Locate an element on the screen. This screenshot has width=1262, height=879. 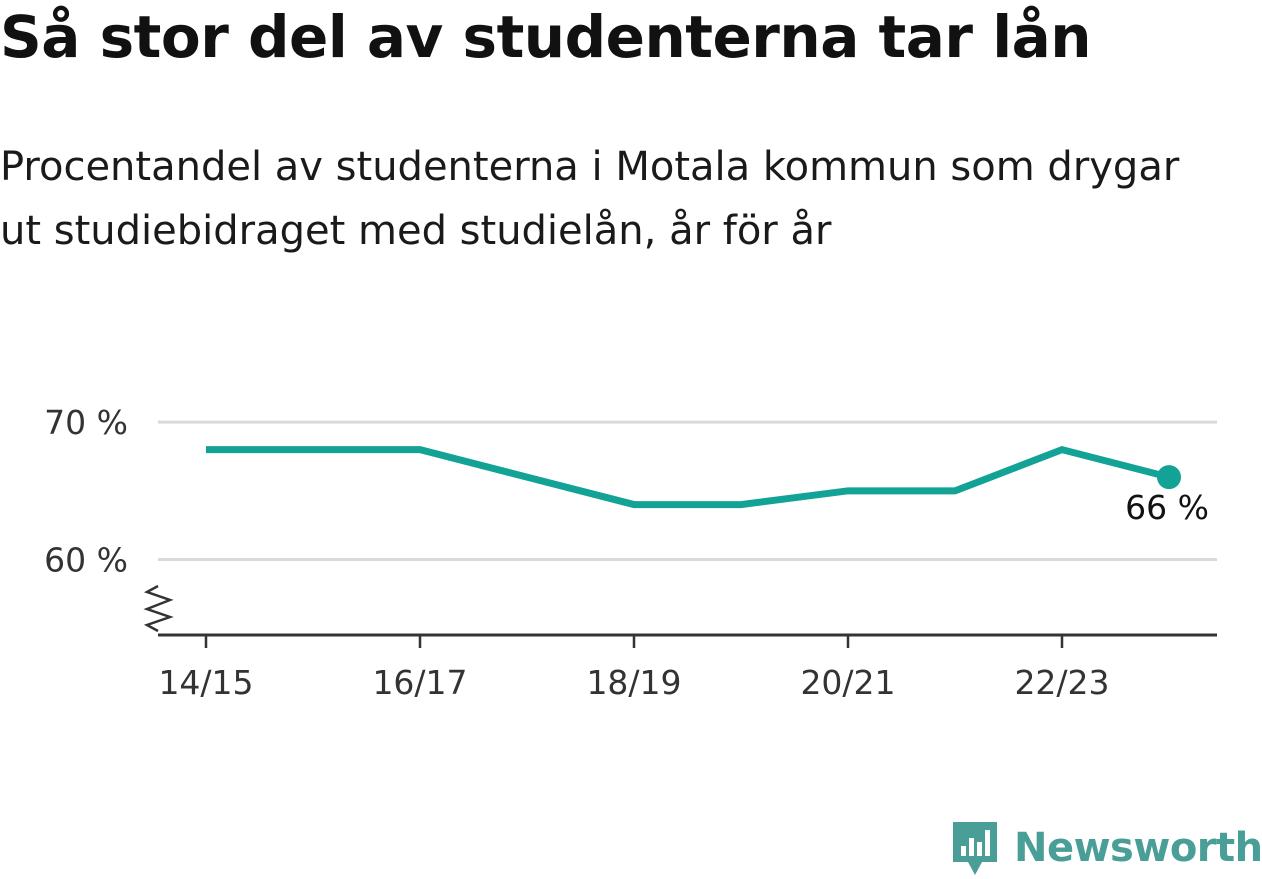
x-tick-label-20-21: 20/21 is located at coordinates (847, 682).